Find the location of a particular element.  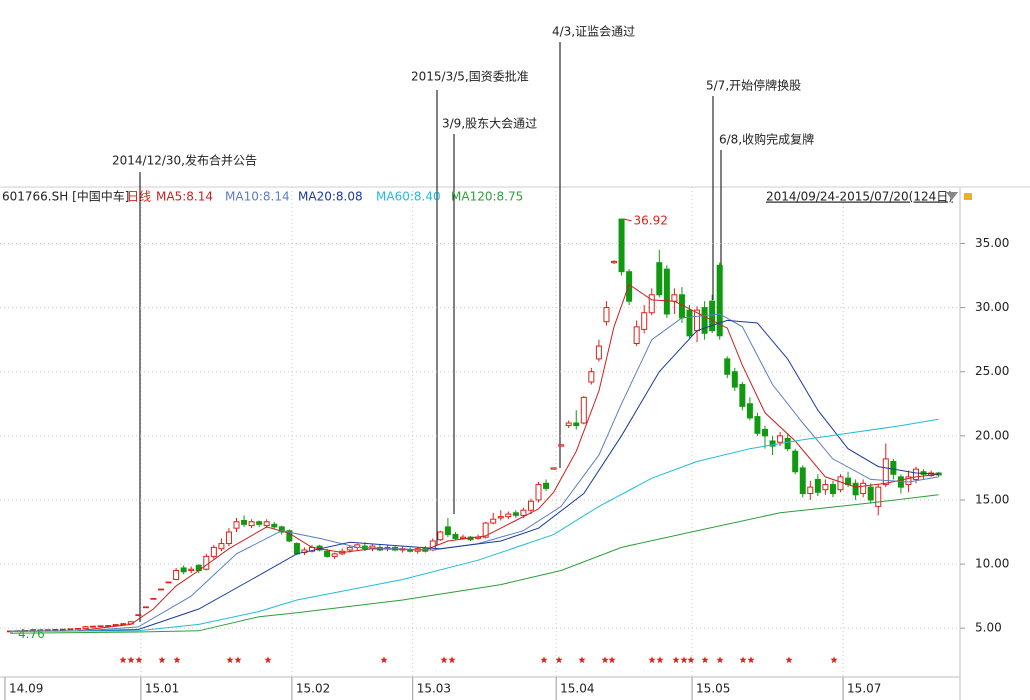

x-tick-label: 15.07 is located at coordinates (864, 689).